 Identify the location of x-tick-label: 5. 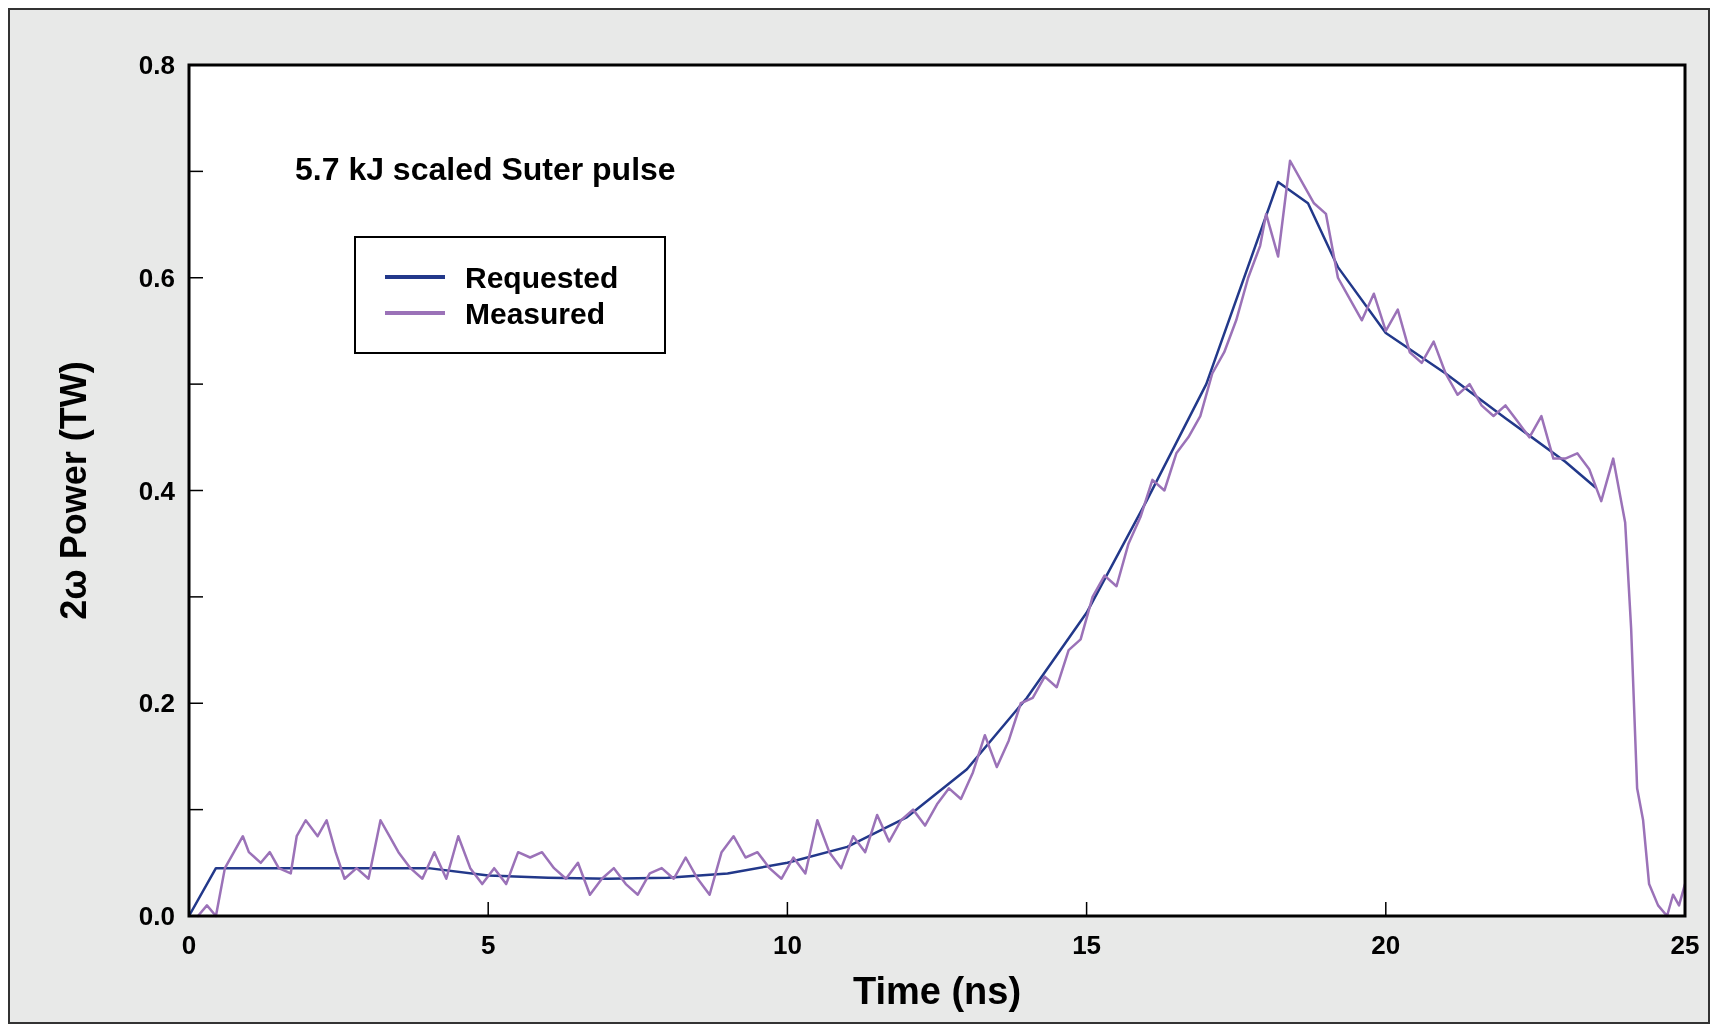
(488, 945).